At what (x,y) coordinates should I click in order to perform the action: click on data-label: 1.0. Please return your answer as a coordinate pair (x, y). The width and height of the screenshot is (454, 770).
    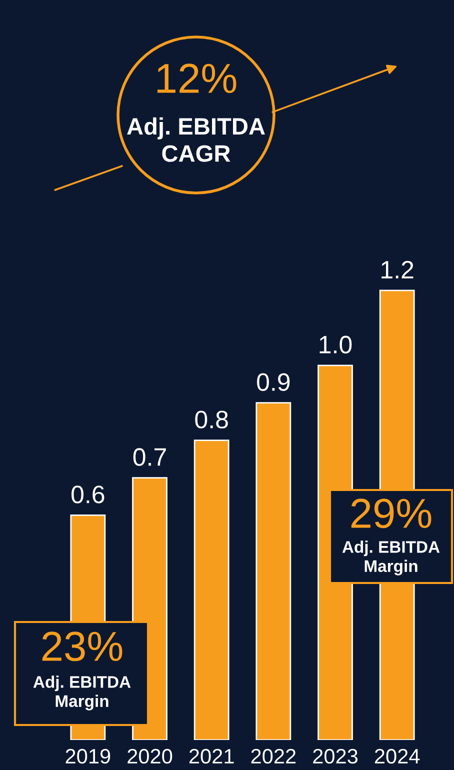
    Looking at the image, I should click on (336, 345).